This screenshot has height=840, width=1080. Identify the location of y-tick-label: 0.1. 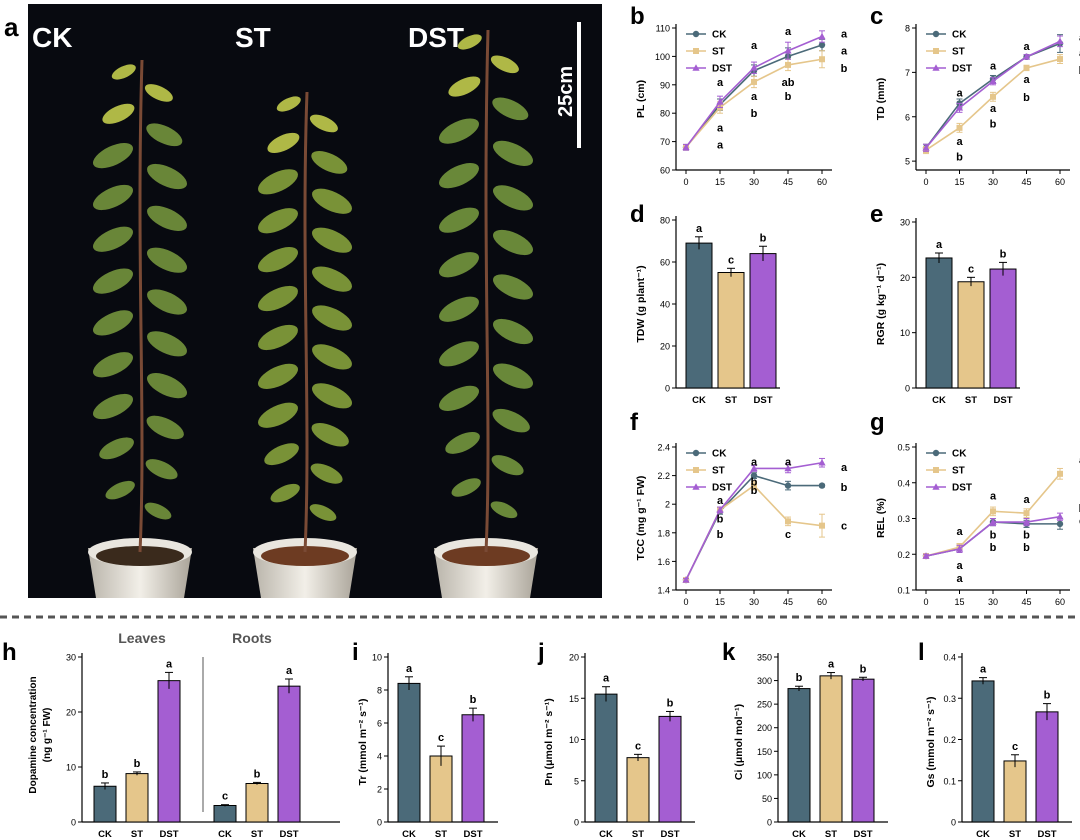
(903, 591).